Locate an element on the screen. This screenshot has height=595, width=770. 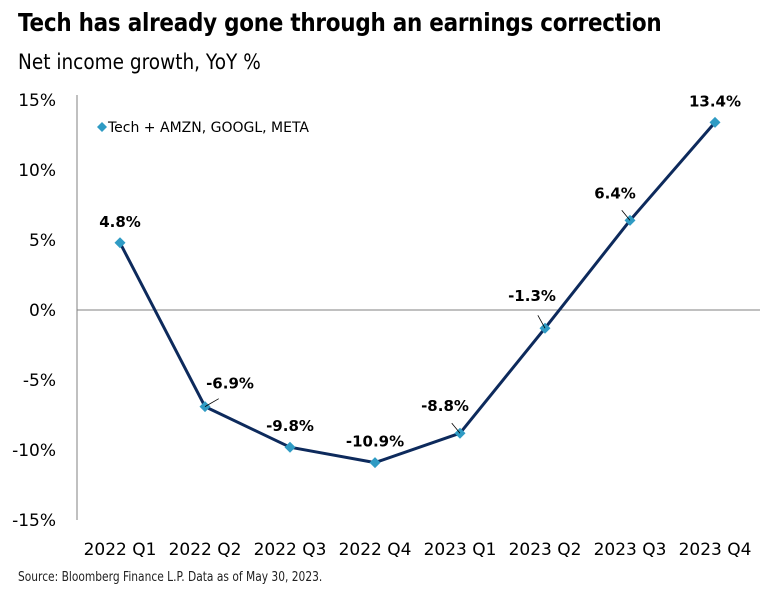
data-label: 13.4% is located at coordinates (715, 101).